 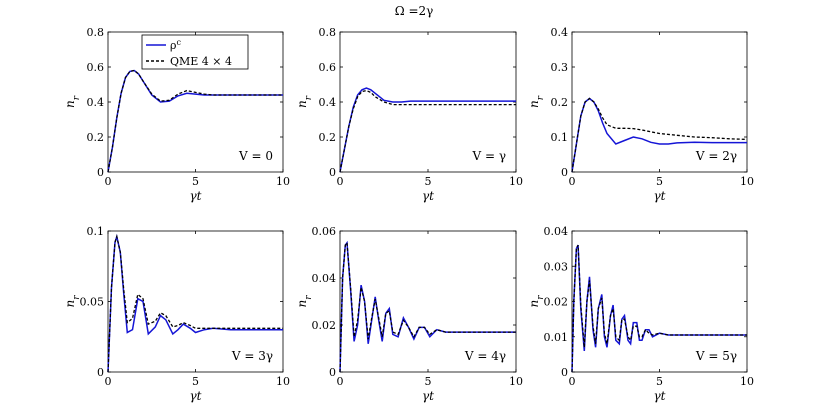 What do you see at coordinates (201, 61) in the screenshot?
I see `legend-label-qme: QME 4 × 4` at bounding box center [201, 61].